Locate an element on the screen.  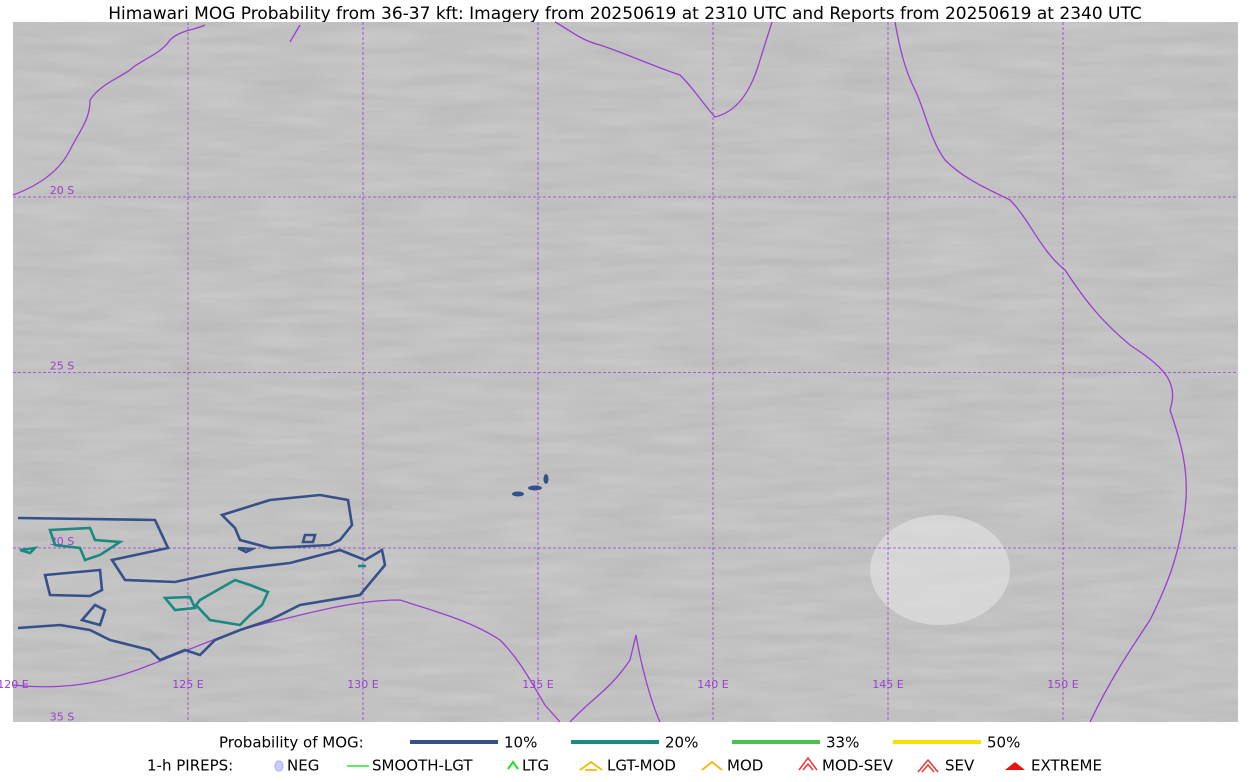
pirep-icons is located at coordinates (649, 764).